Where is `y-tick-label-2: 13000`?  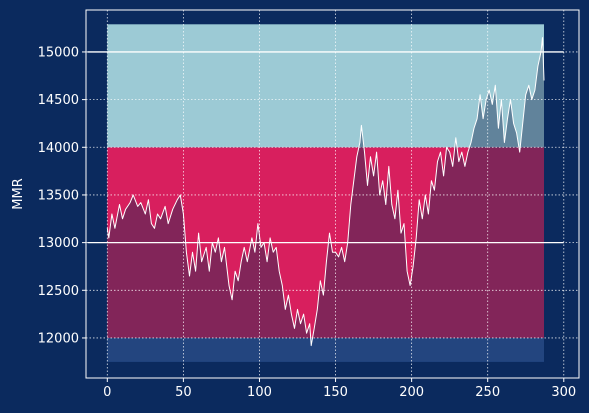 y-tick-label-2: 13000 is located at coordinates (58, 243).